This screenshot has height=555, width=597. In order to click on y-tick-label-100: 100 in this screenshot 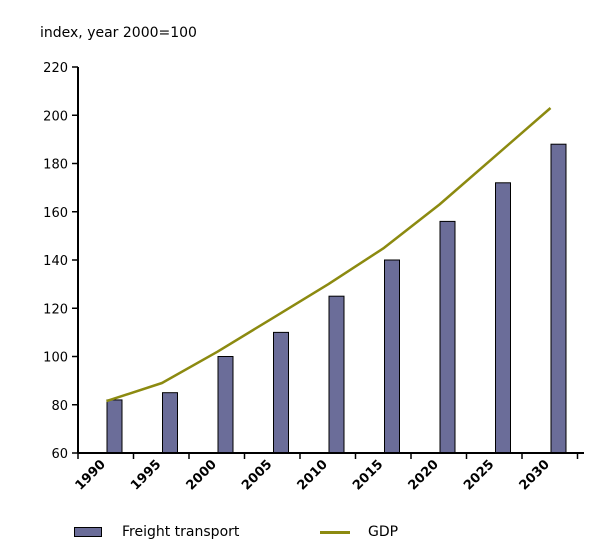, I will do `click(55, 358)`.